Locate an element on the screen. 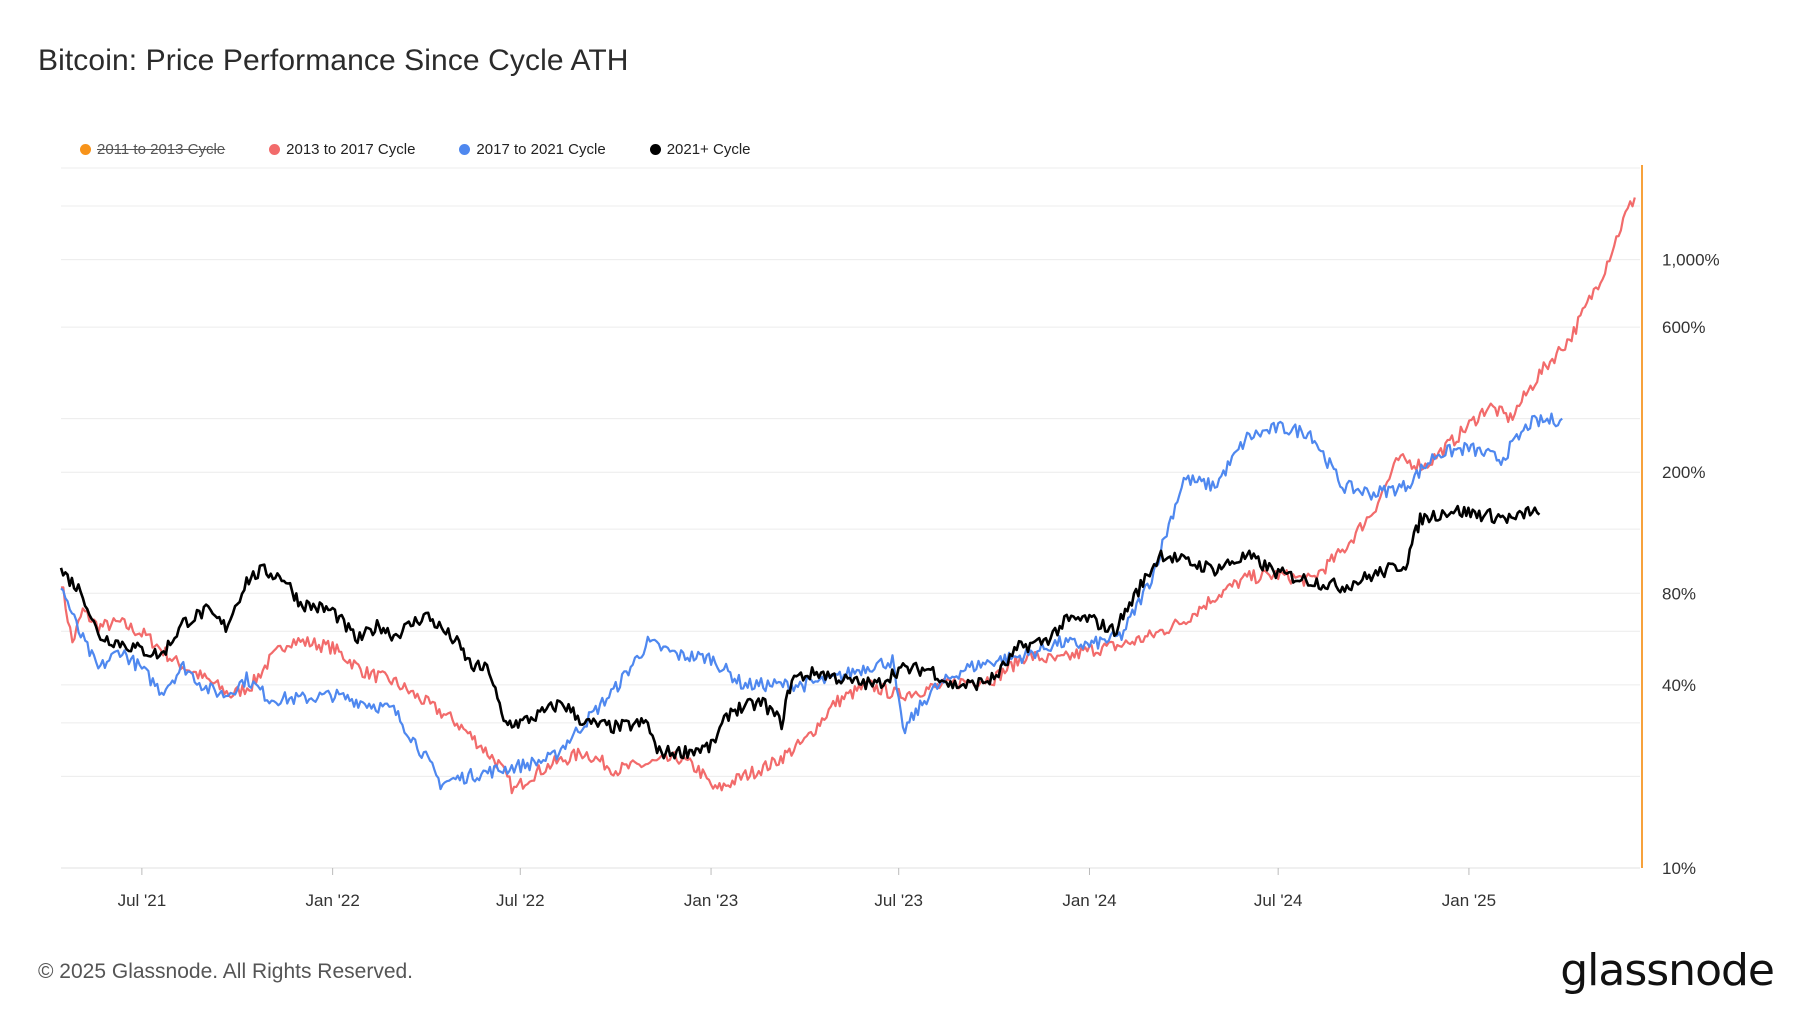 This screenshot has width=1800, height=1013. x-tick-label: Jul '23 is located at coordinates (898, 900).